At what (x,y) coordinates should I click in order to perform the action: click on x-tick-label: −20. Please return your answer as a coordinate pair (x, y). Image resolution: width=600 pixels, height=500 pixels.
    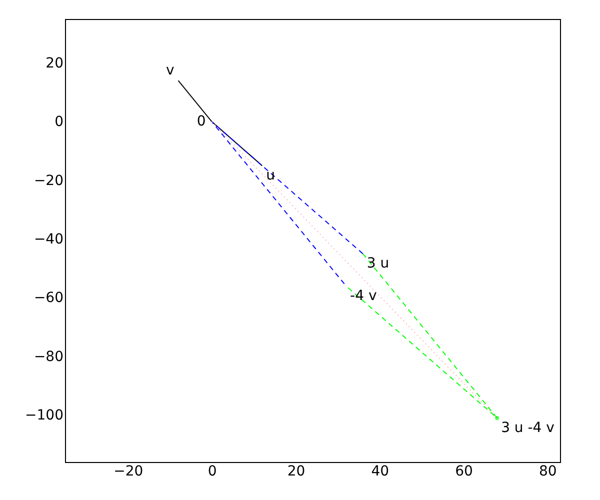
    Looking at the image, I should click on (129, 472).